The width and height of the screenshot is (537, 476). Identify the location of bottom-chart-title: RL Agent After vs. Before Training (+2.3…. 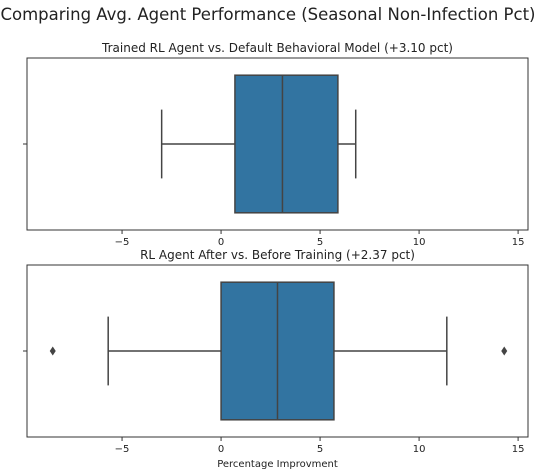
(277, 255).